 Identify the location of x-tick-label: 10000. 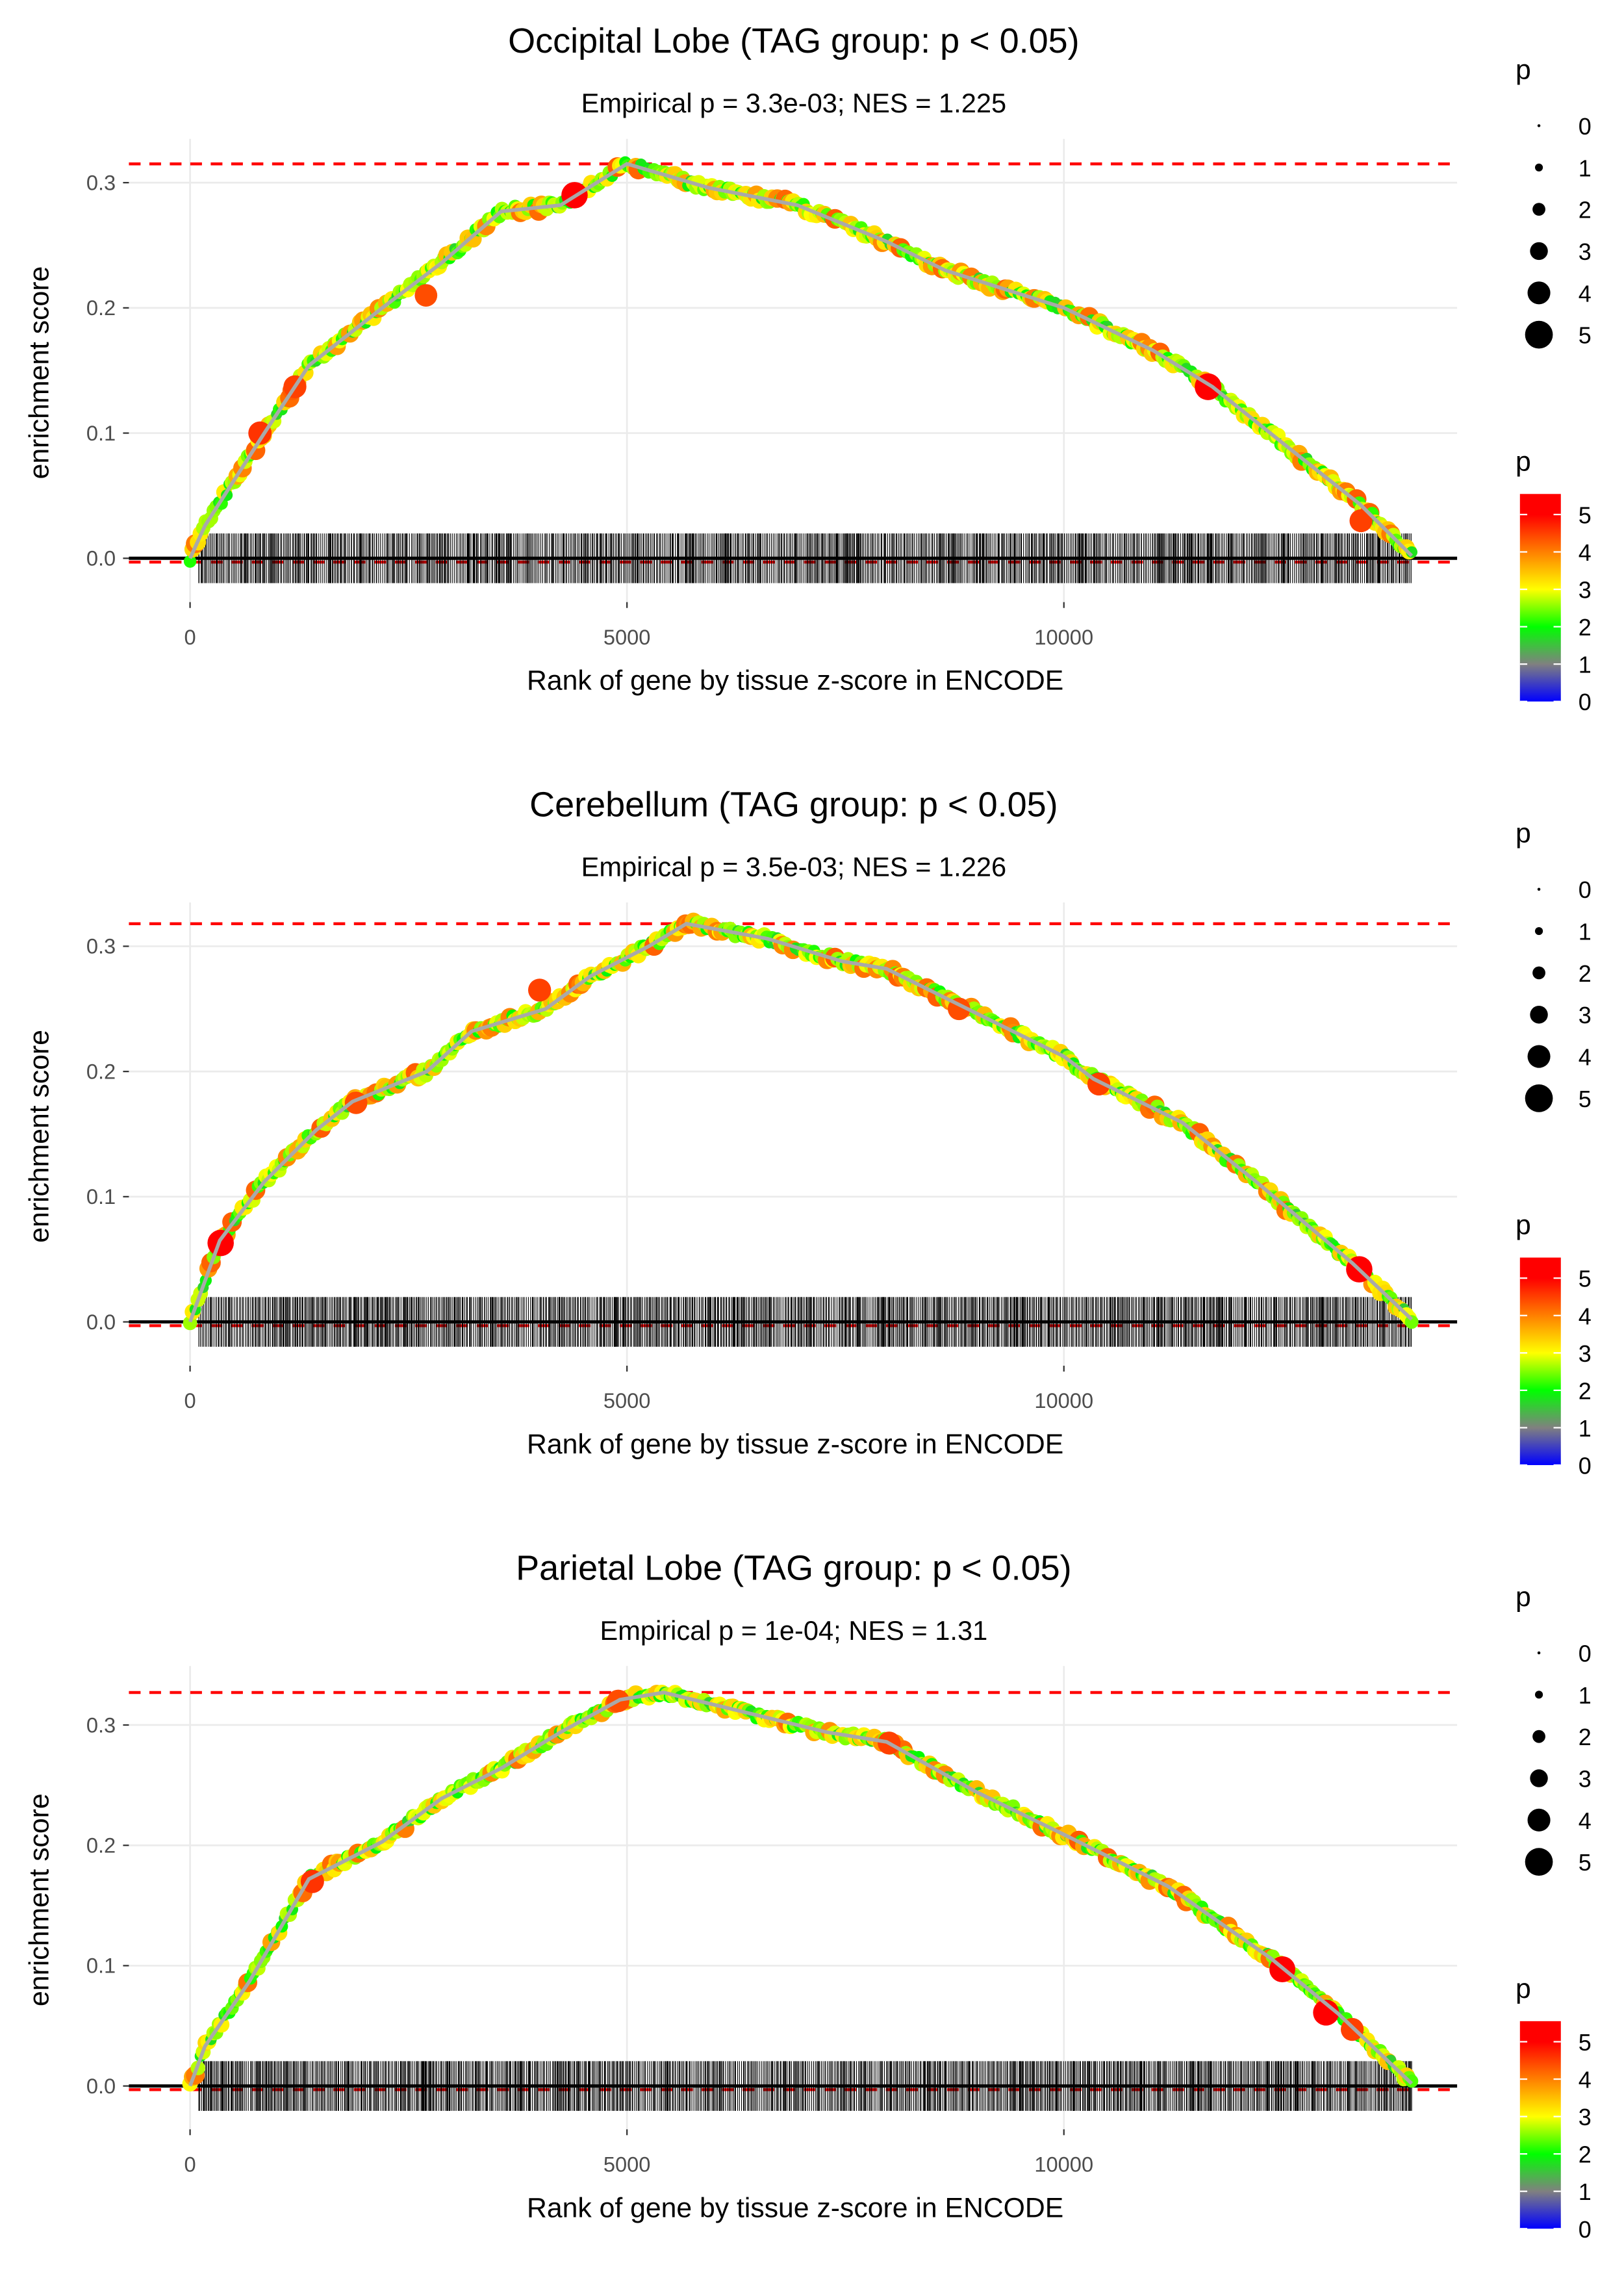
(1063, 1400).